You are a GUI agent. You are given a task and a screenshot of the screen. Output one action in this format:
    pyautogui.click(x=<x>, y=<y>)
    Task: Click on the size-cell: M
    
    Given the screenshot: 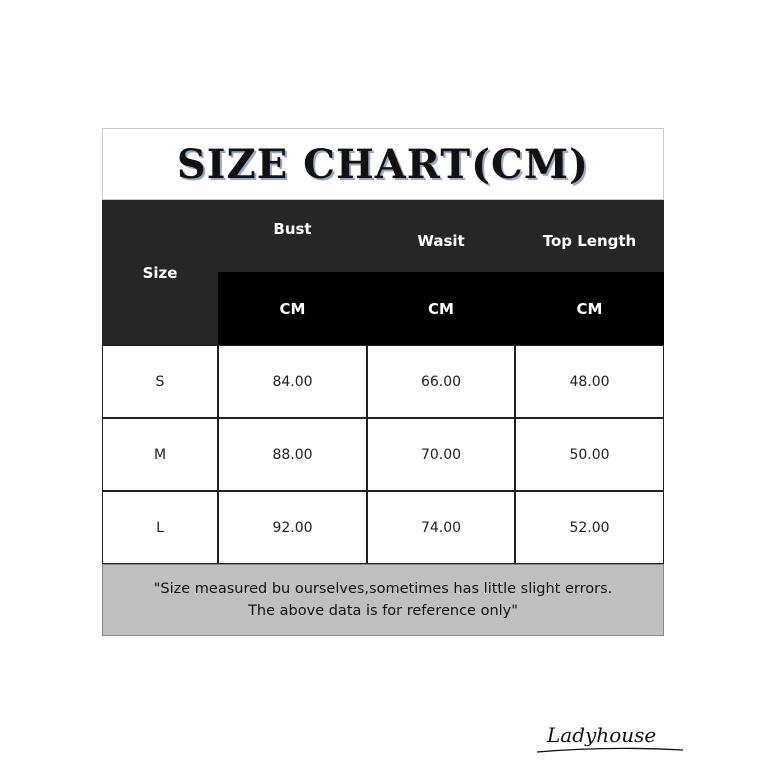 What is the action you would take?
    pyautogui.click(x=160, y=454)
    